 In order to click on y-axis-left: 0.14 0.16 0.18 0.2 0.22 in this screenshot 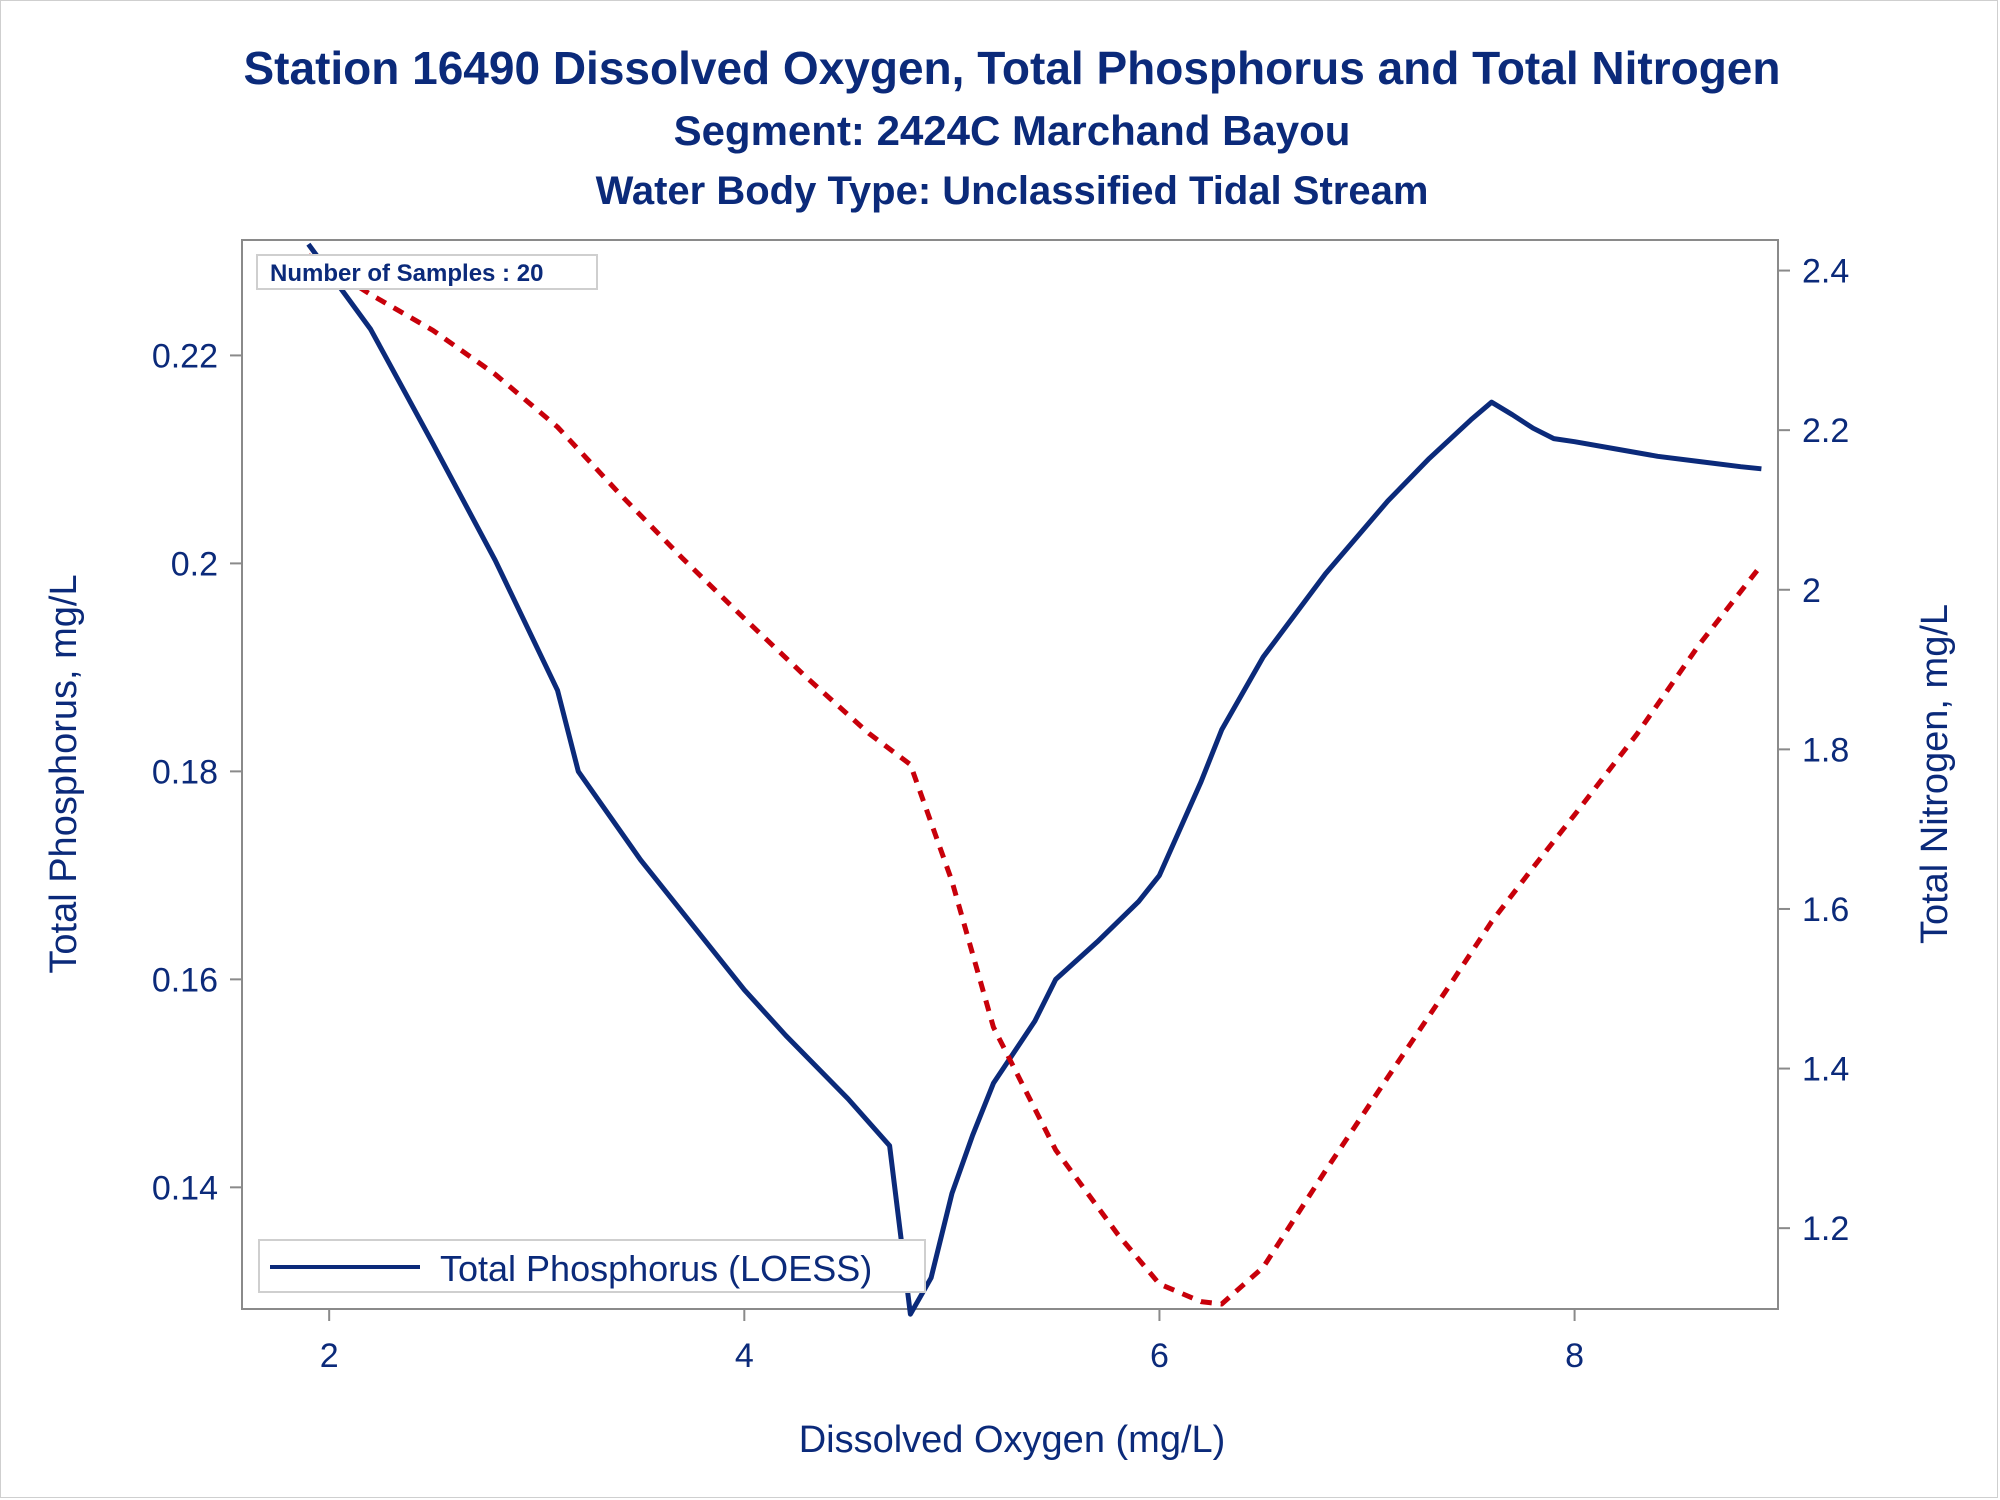, I will do `click(197, 772)`.